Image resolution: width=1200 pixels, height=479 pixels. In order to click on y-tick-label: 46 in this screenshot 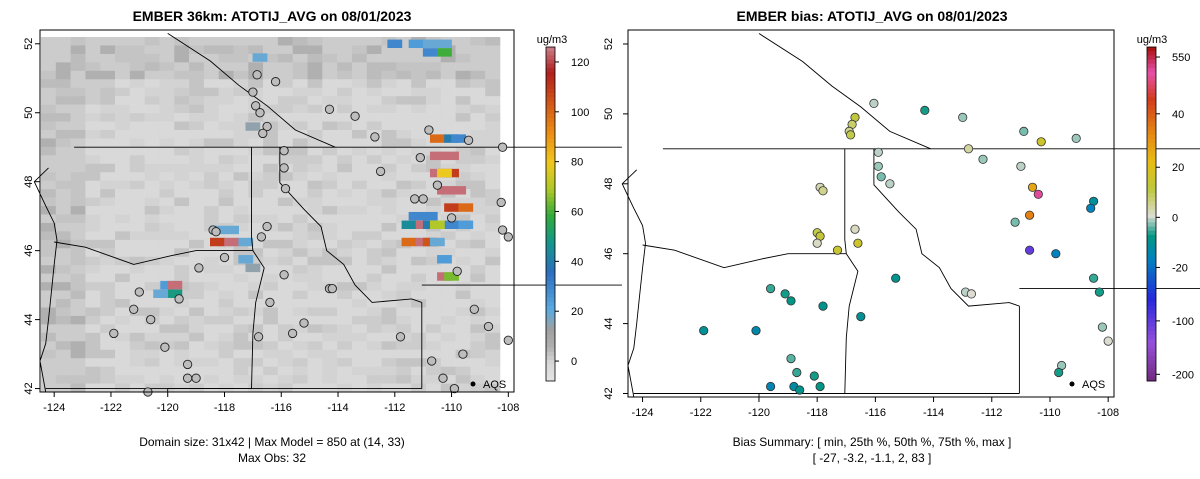, I will do `click(29, 251)`.